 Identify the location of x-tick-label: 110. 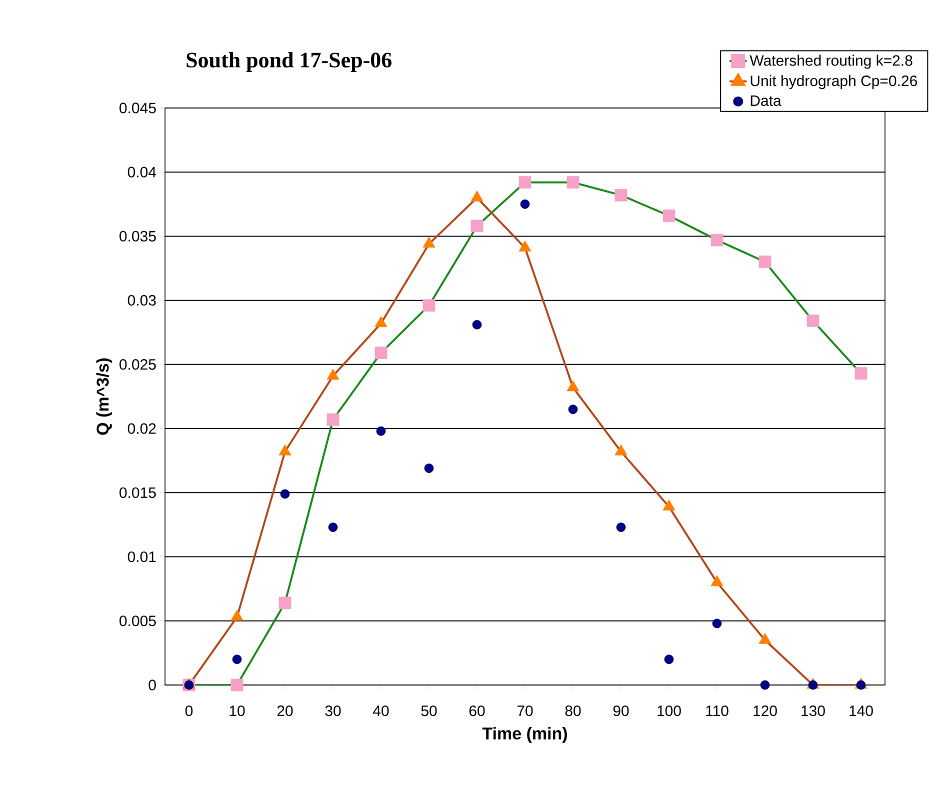
(717, 711).